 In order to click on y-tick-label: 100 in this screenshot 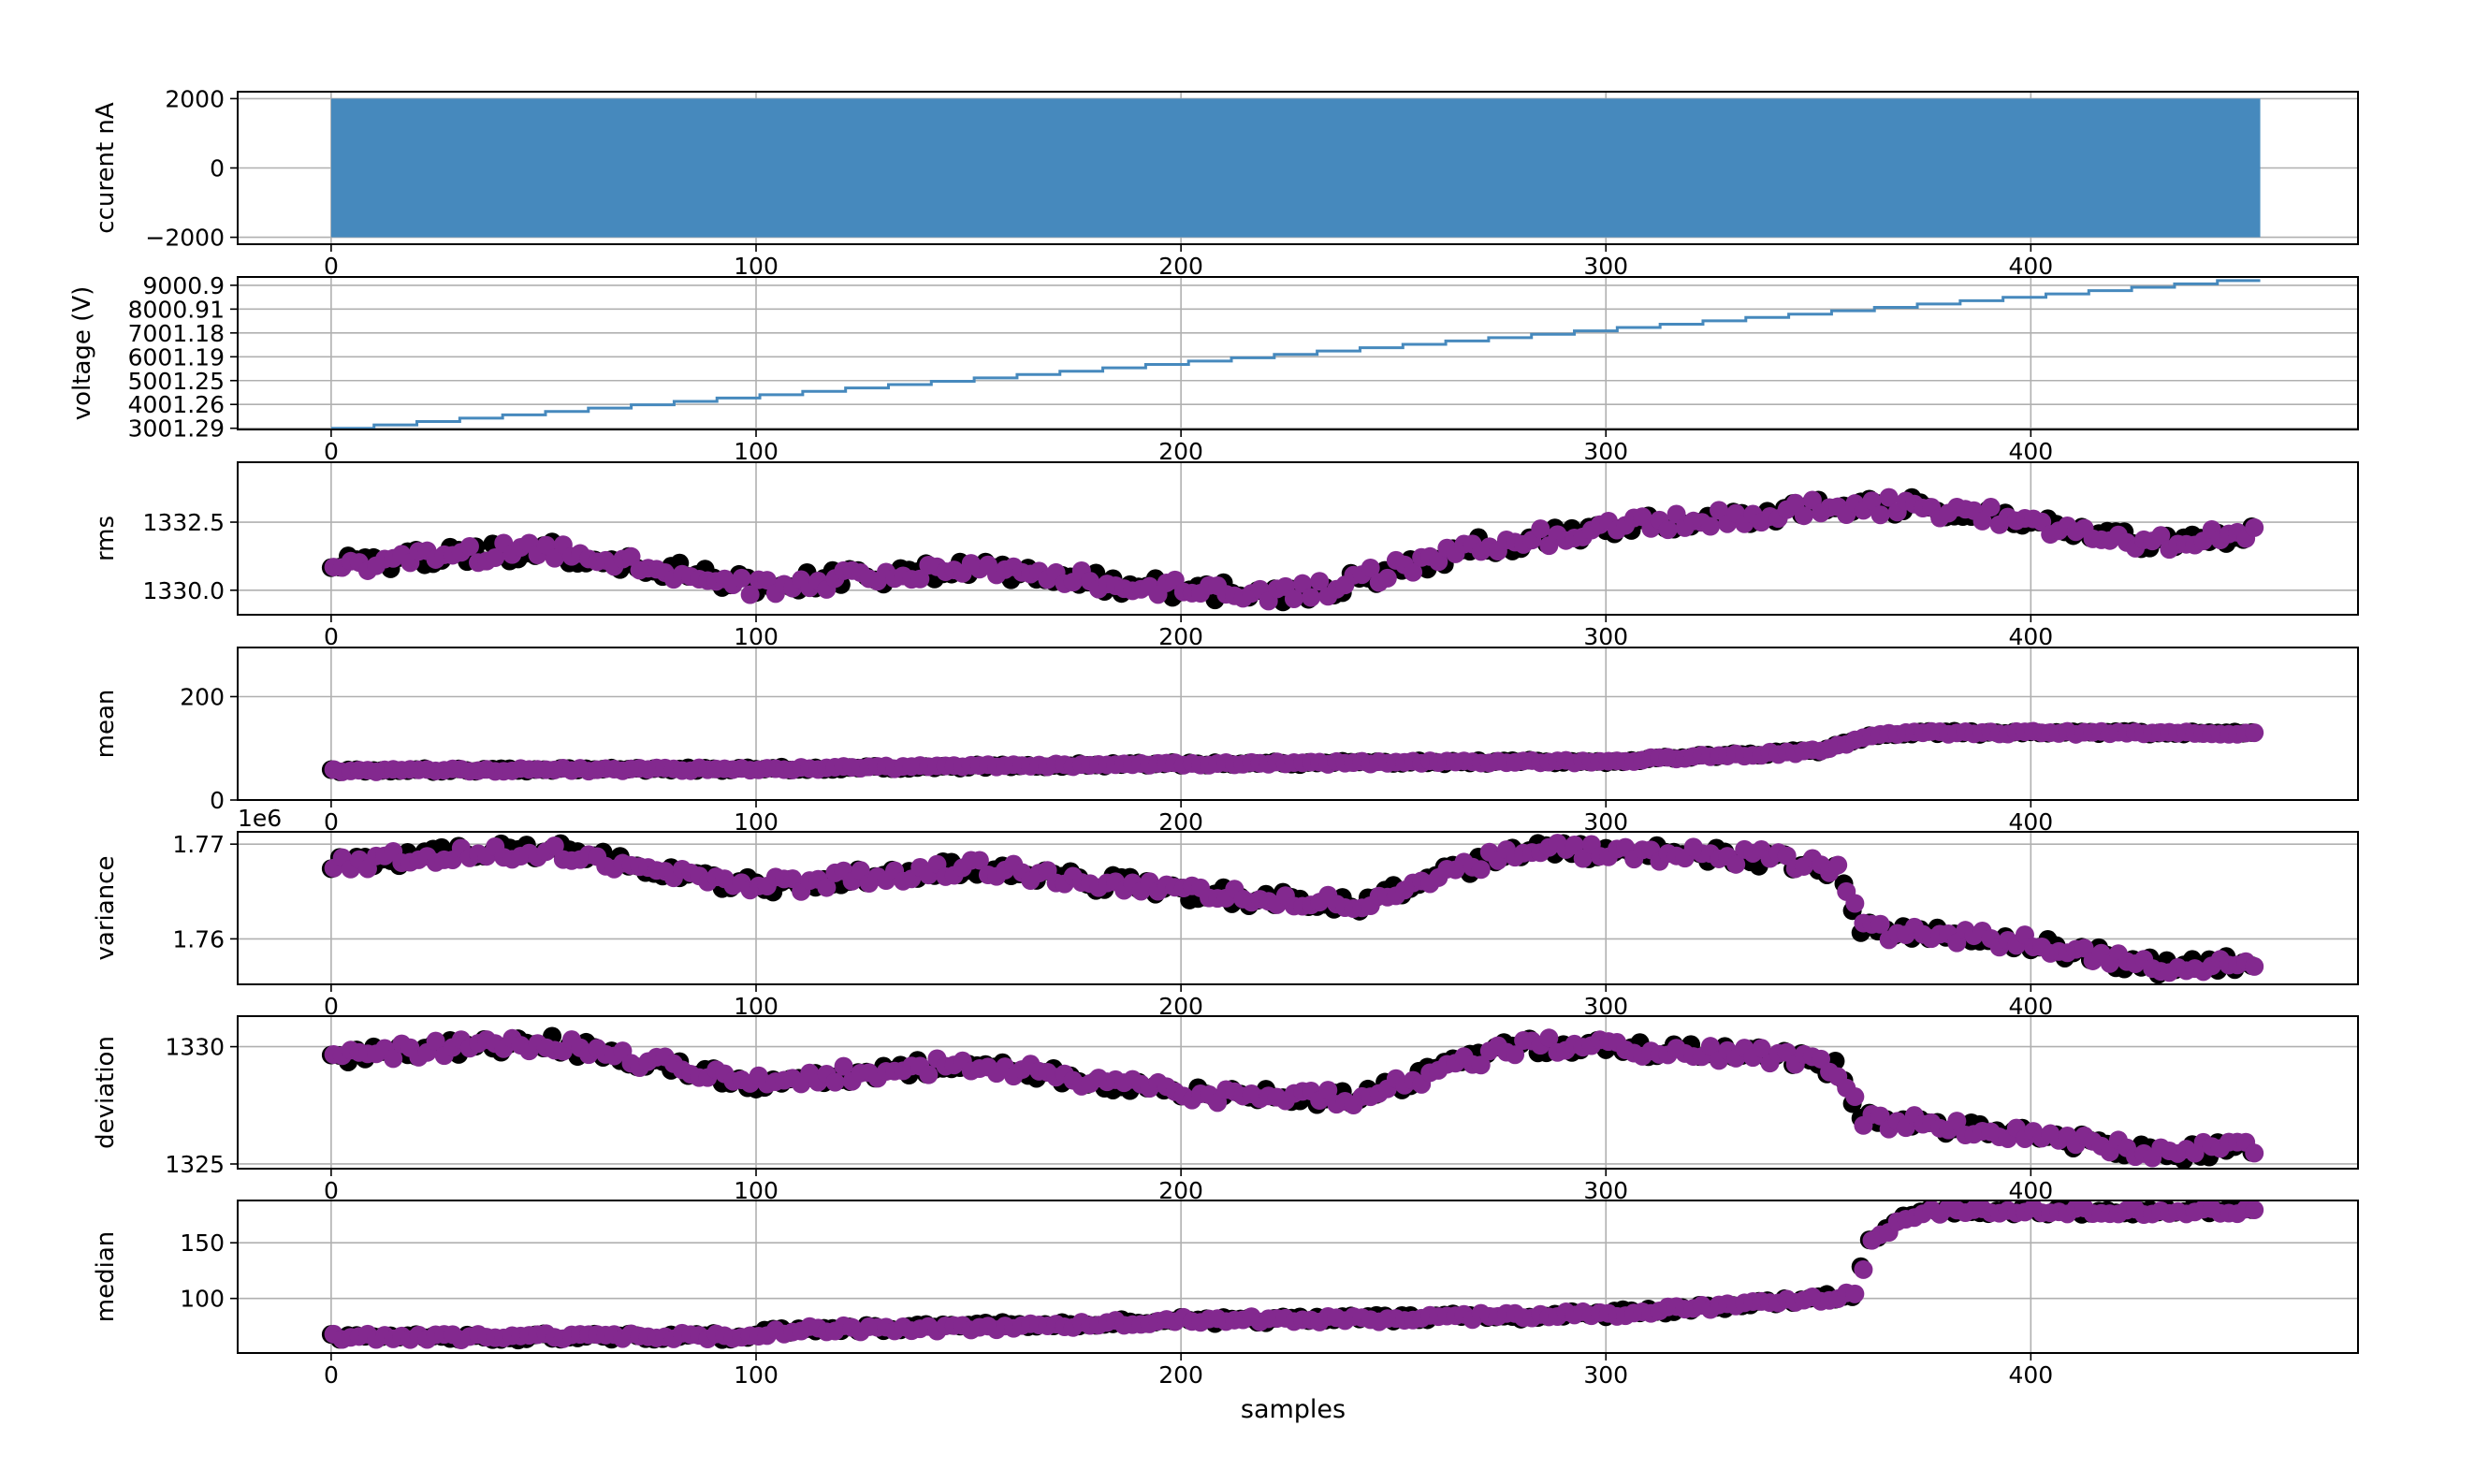, I will do `click(202, 1299)`.